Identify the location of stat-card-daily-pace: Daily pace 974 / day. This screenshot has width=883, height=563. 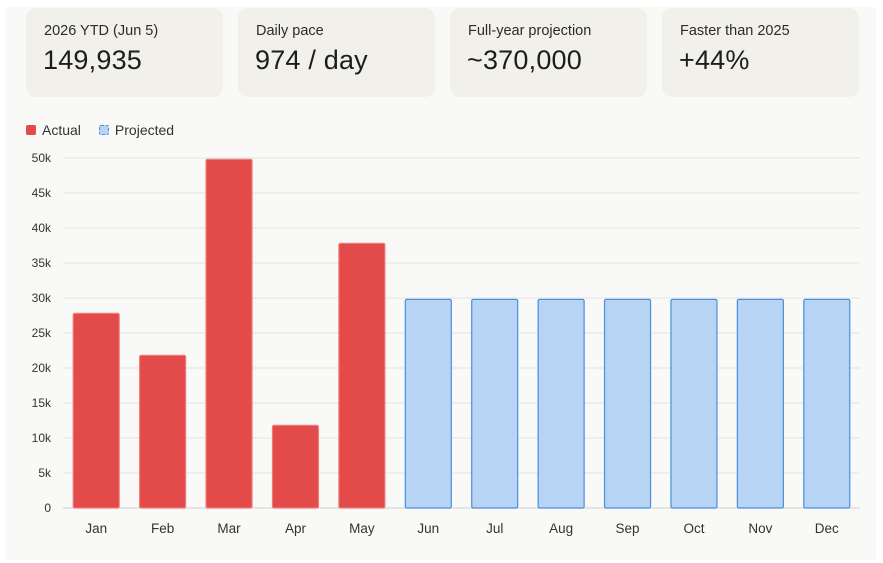
(336, 52).